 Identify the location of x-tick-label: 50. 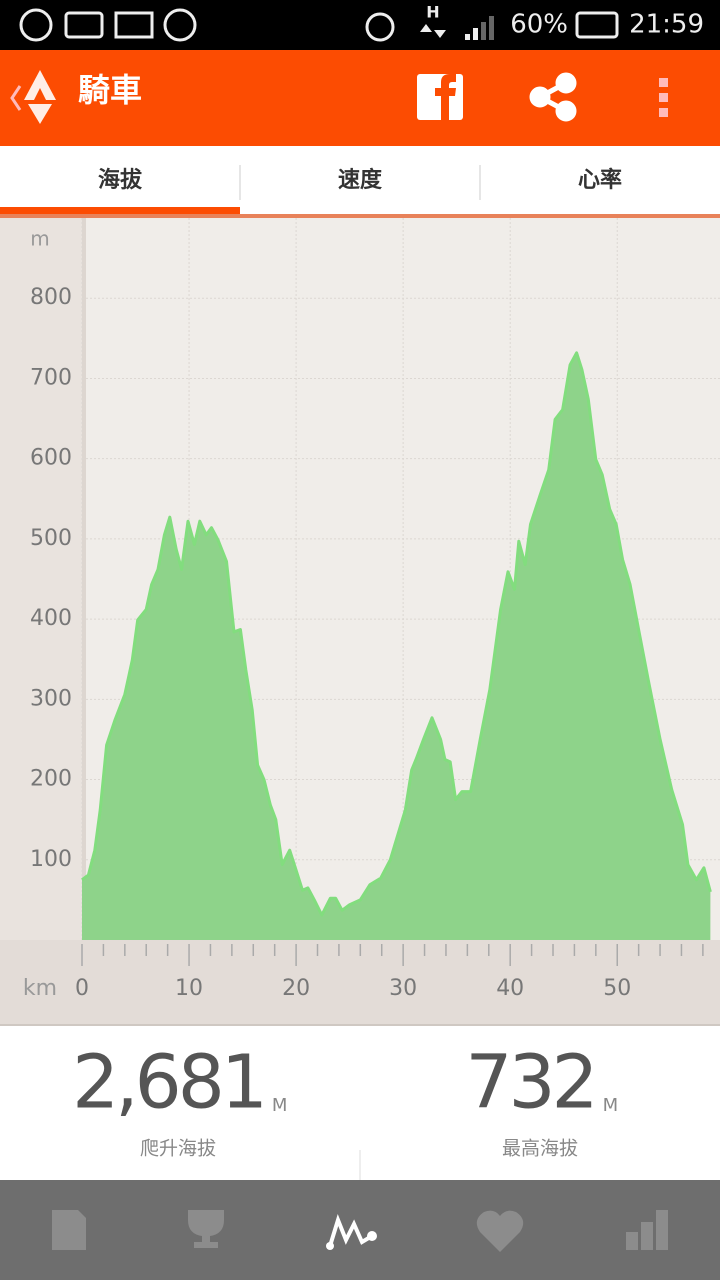
(617, 988).